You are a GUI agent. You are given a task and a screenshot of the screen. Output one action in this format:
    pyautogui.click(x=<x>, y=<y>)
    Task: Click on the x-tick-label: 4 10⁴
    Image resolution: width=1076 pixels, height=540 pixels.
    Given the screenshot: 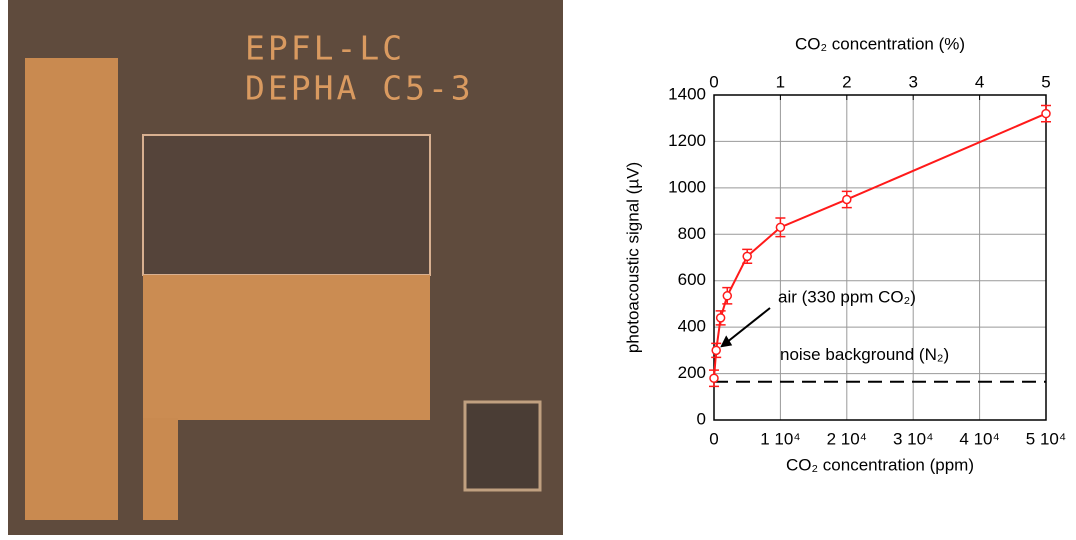 What is the action you would take?
    pyautogui.click(x=979, y=438)
    